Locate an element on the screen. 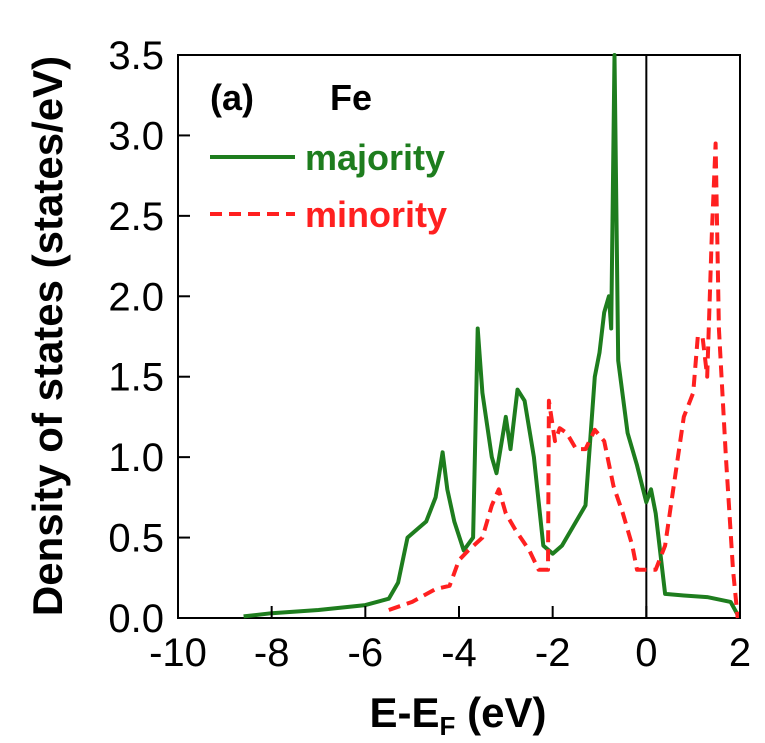 The image size is (765, 743). y-axis-label: Density of states (states/eV) is located at coordinates (47, 336).